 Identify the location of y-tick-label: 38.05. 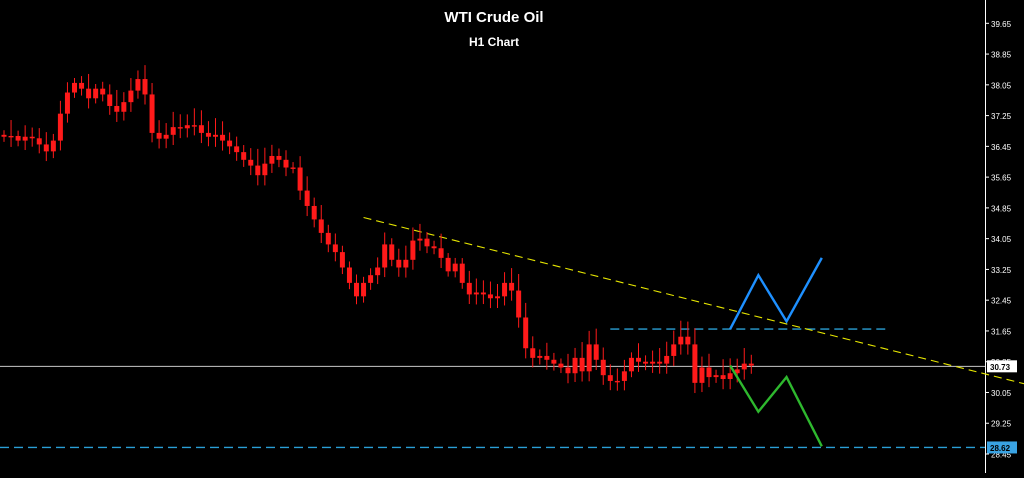
(1001, 85).